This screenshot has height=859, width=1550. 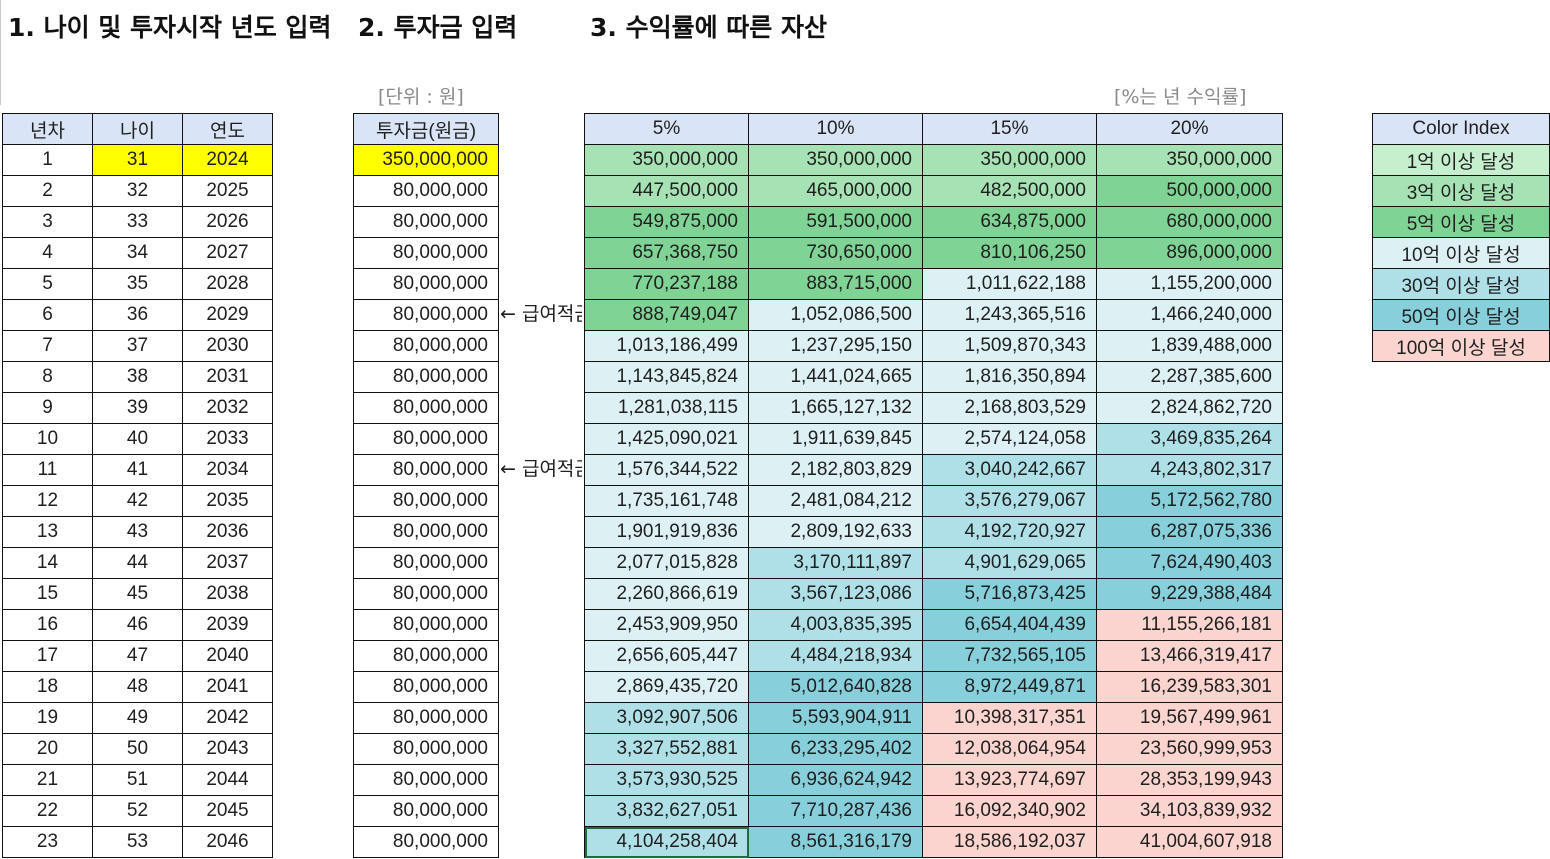 I want to click on asset-5pct-cell: 1,576,344,522, so click(x=666, y=470).